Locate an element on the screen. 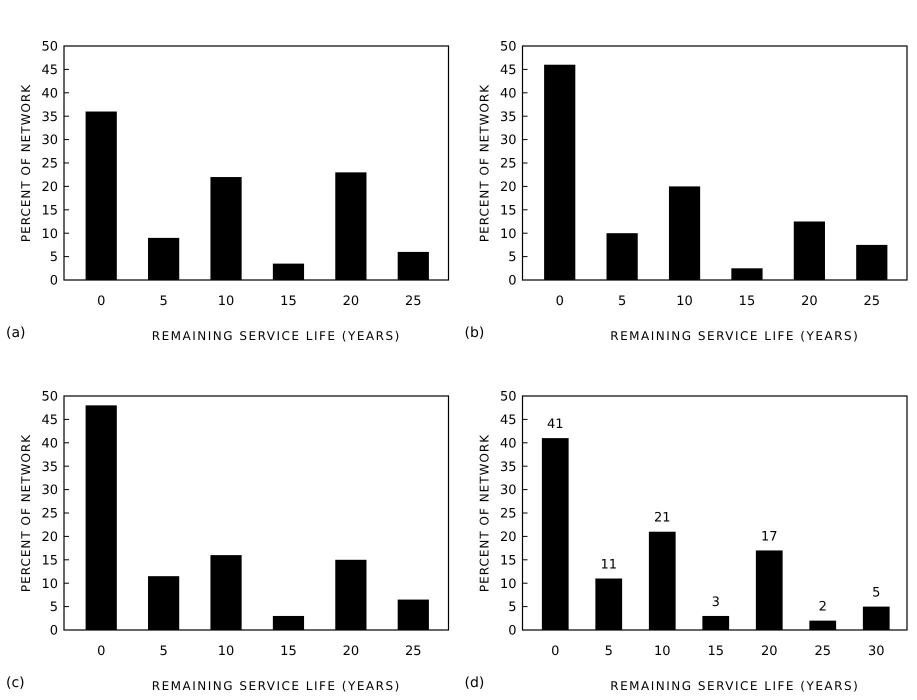 This screenshot has width=917, height=700. x-tick-label: 30 is located at coordinates (876, 651).